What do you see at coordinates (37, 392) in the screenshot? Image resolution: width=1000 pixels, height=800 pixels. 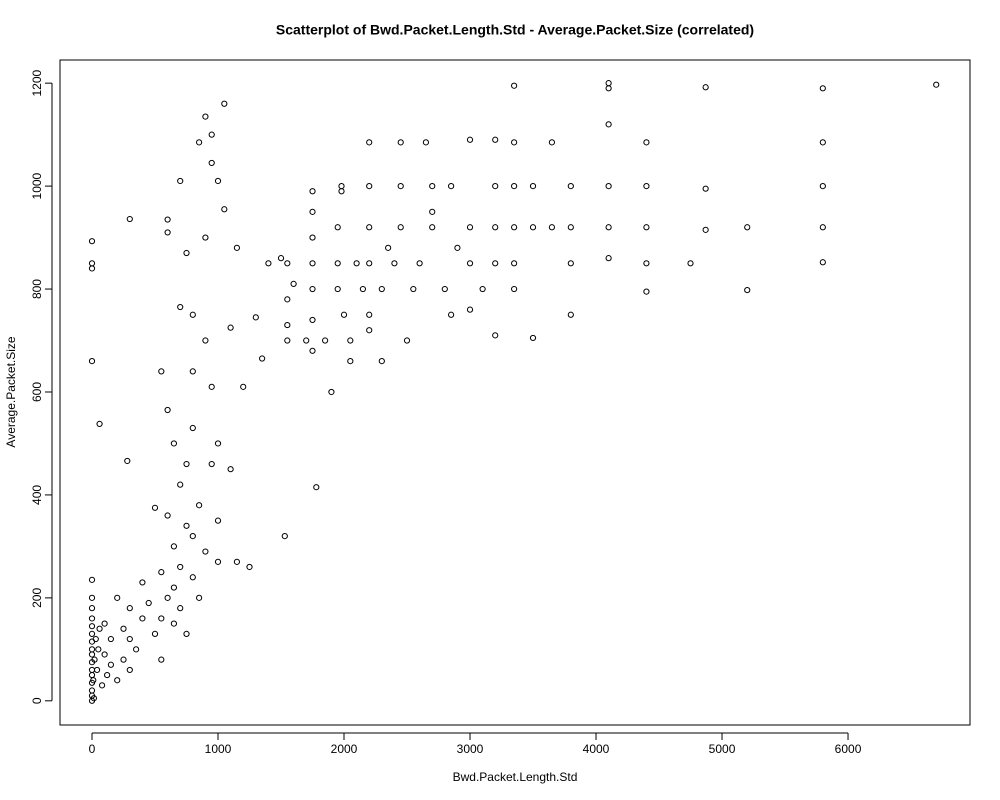 I see `y-tick-label: 600` at bounding box center [37, 392].